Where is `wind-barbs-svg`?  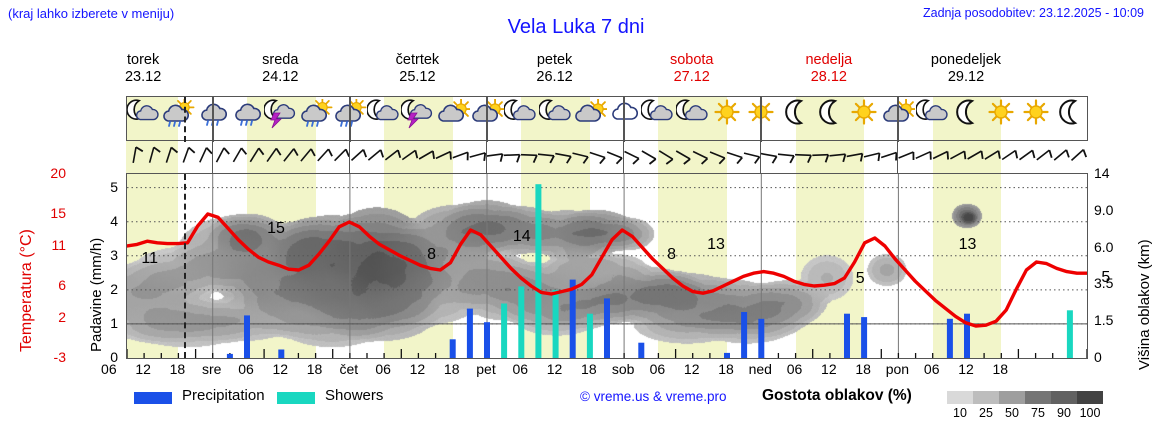 wind-barbs-svg is located at coordinates (610, 155).